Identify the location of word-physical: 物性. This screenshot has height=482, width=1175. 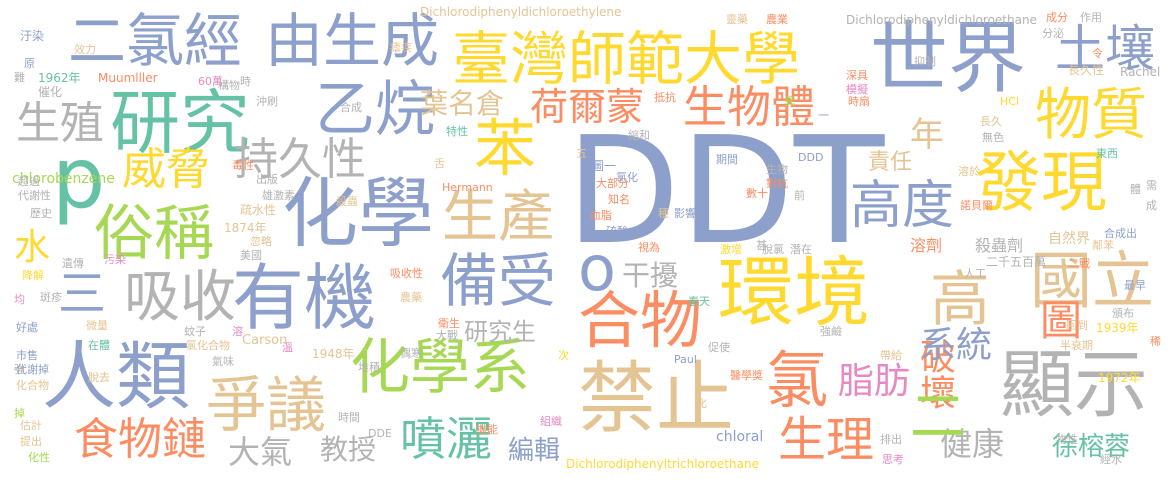
(1067, 439).